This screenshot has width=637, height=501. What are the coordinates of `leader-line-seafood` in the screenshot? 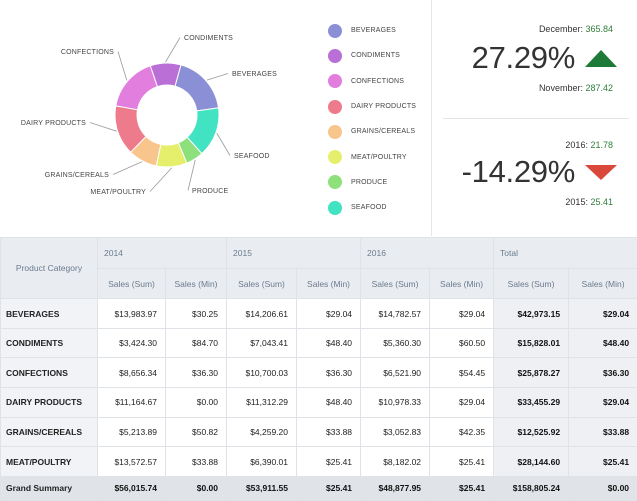 It's located at (223, 144).